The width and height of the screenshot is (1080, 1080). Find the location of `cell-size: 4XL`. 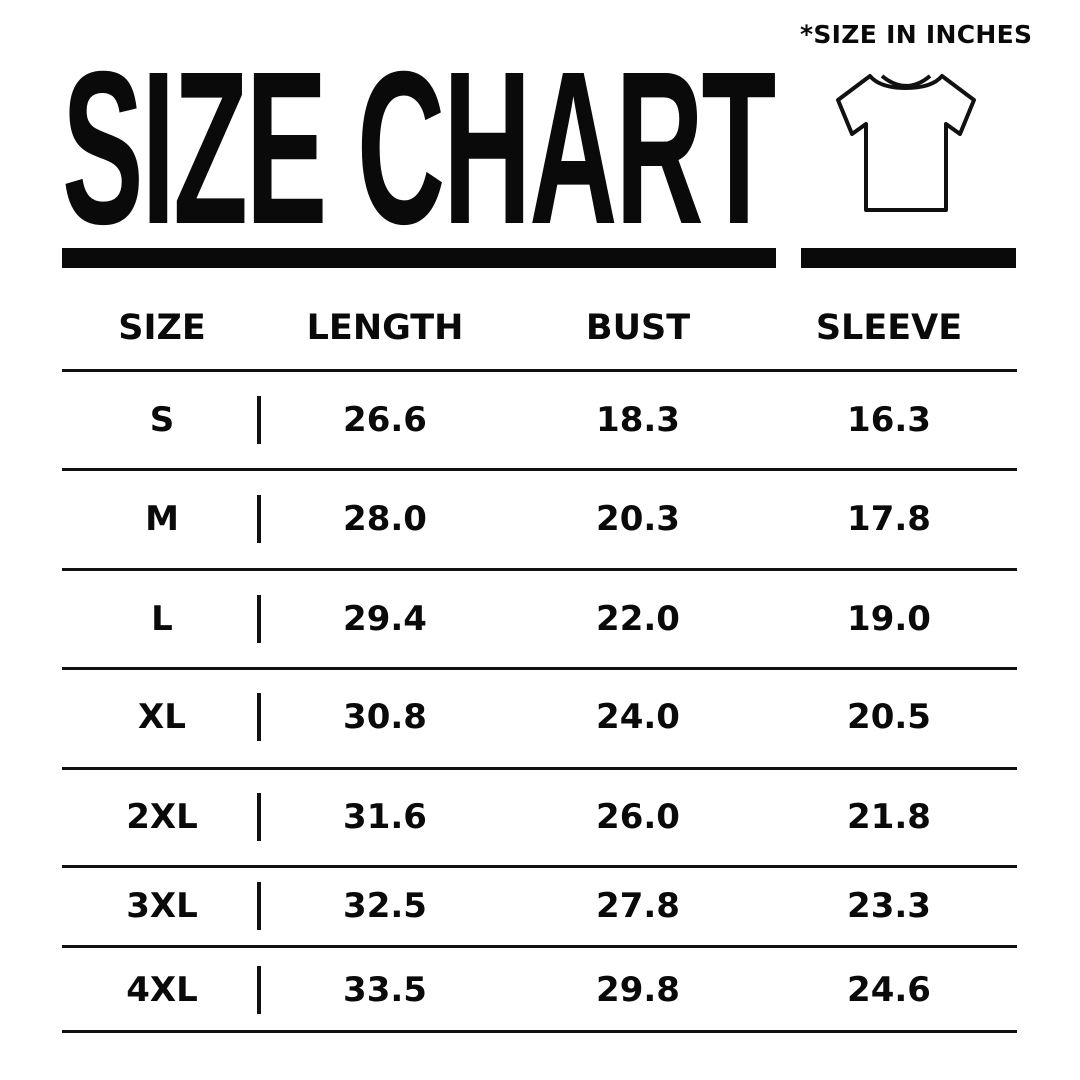

cell-size: 4XL is located at coordinates (162, 990).